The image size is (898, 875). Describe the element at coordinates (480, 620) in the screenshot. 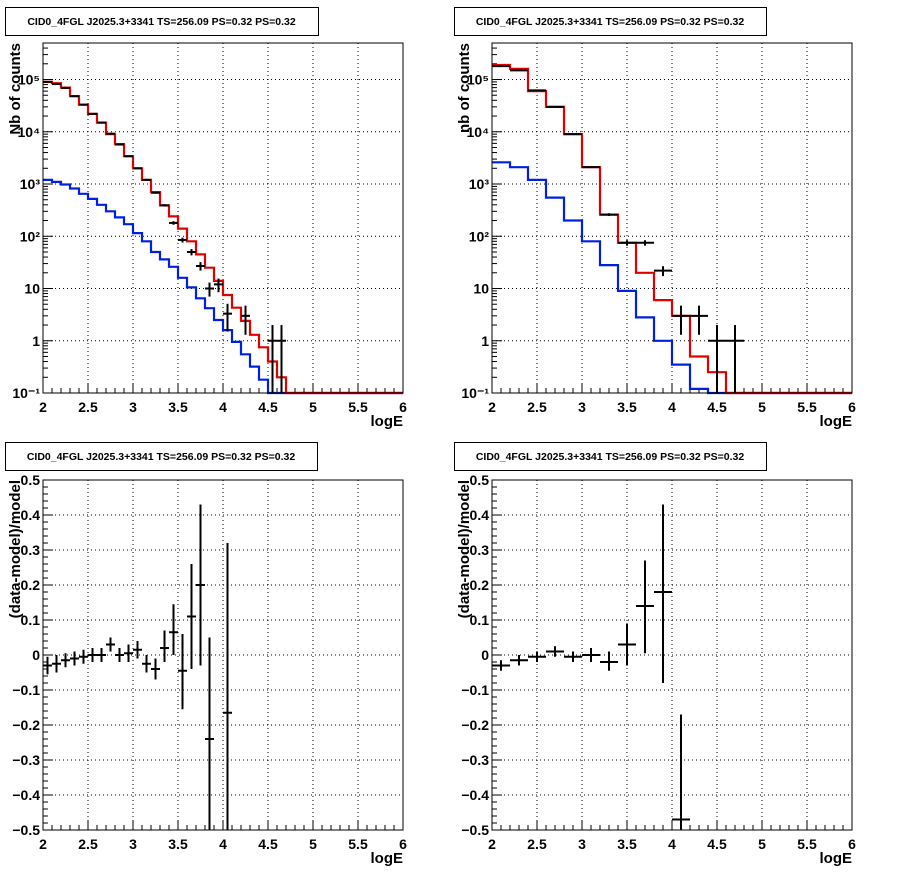

I see `y-tick-label: 0.1` at that location.